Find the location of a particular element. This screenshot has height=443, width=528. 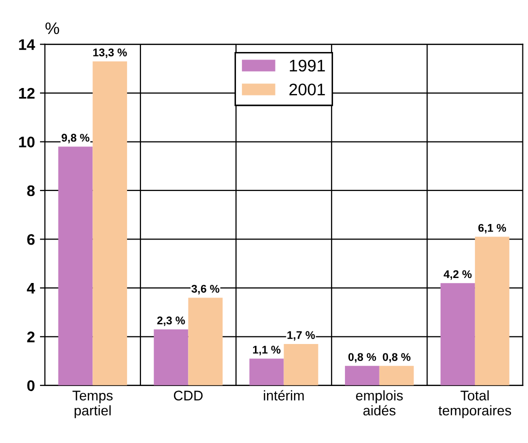

x-tick-label: emplois aidés is located at coordinates (379, 403).